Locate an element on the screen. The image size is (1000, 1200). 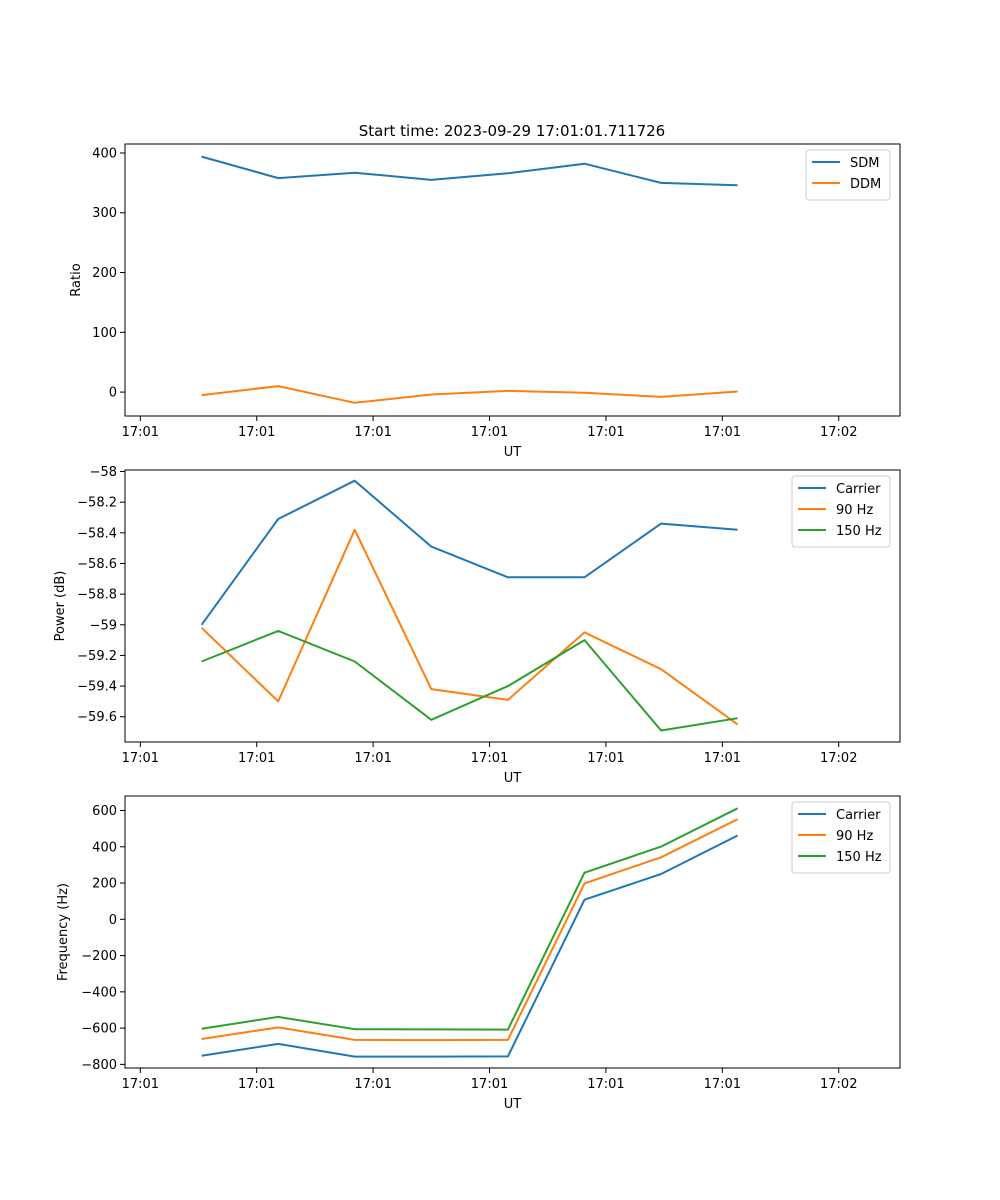
y-tick-label: −58.2 is located at coordinates (97, 503).